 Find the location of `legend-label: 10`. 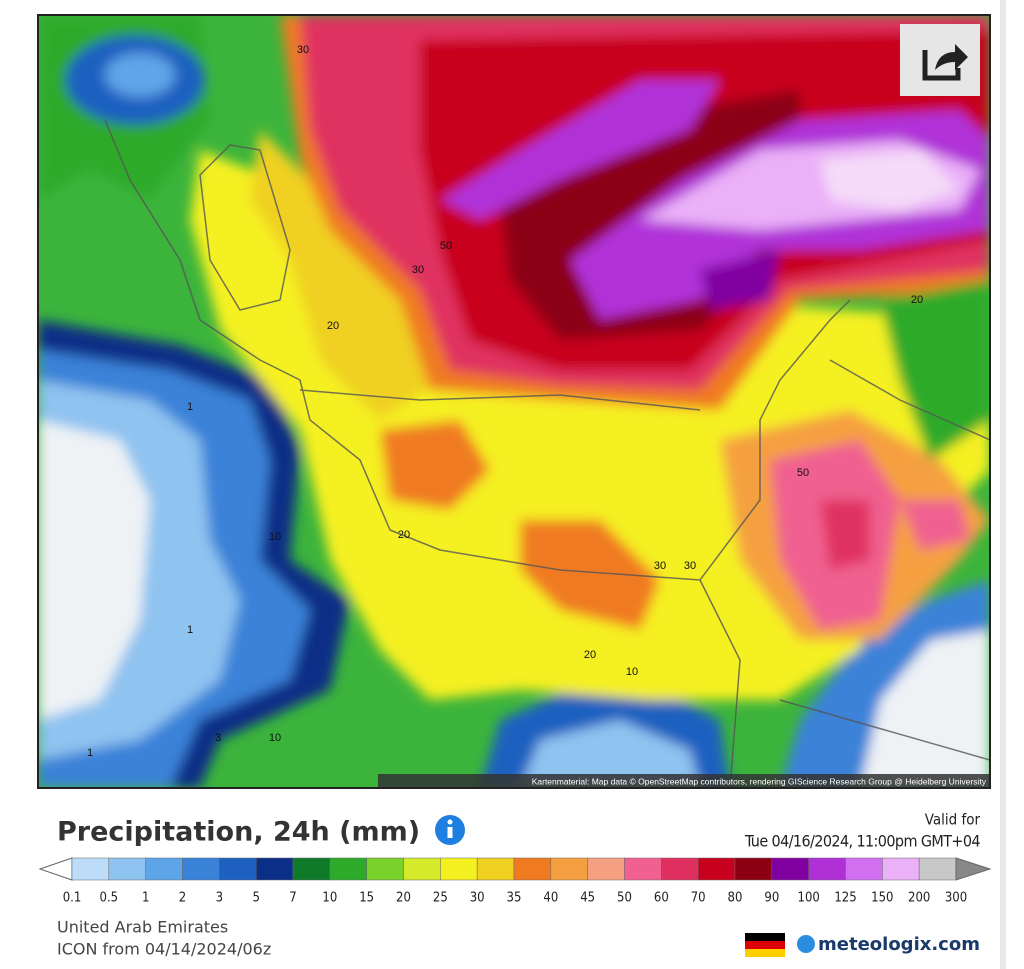

legend-label: 10 is located at coordinates (329, 898).